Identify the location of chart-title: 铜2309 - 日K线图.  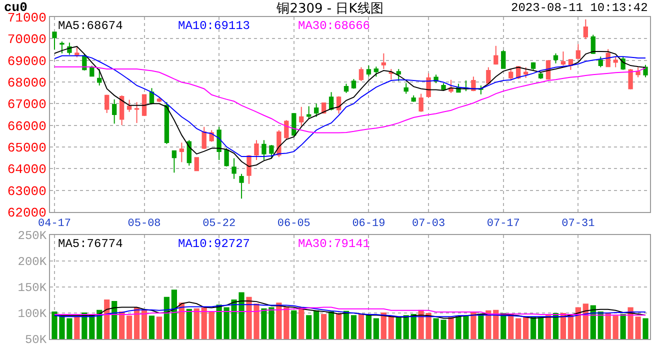
(330, 9).